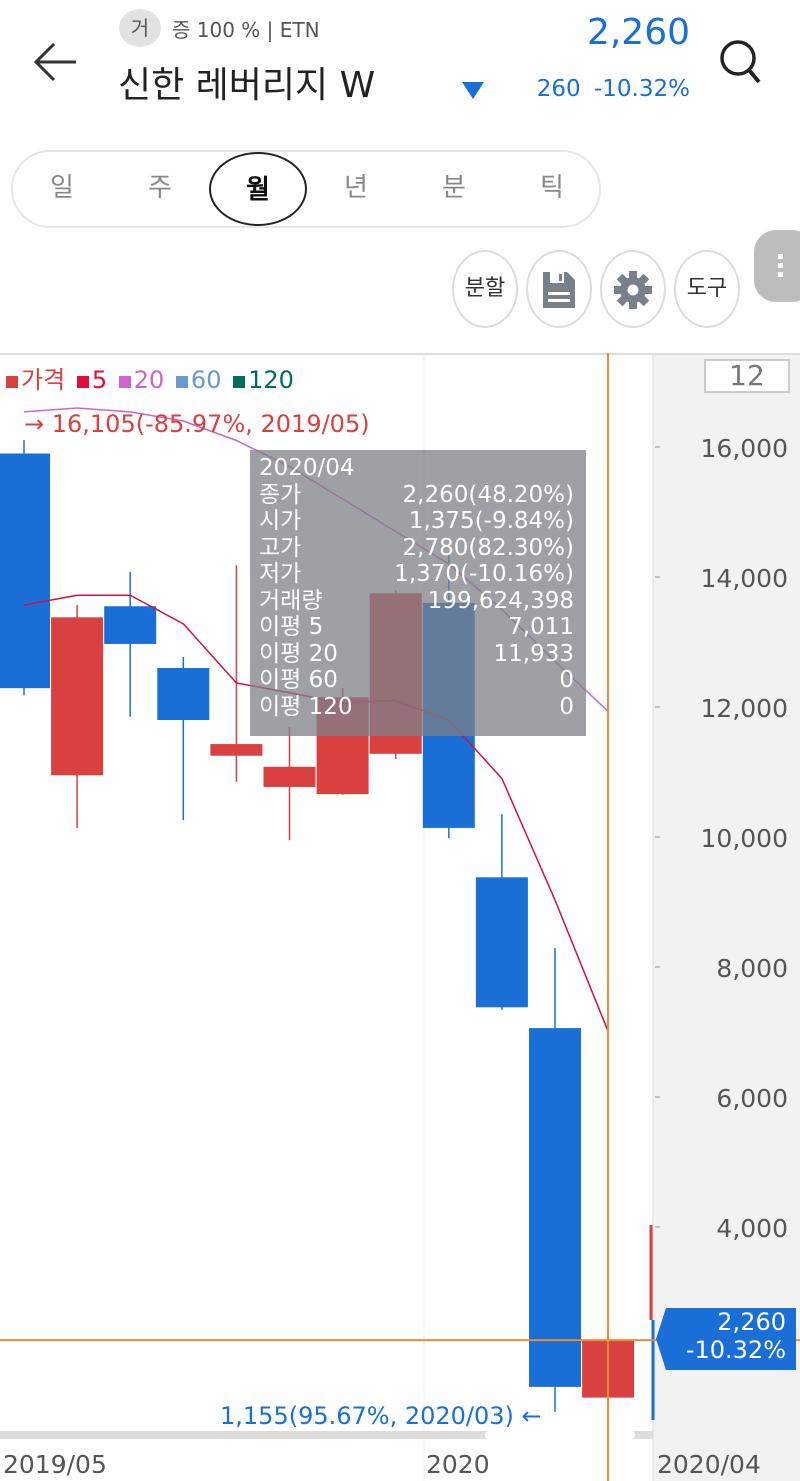  What do you see at coordinates (416, 601) in the screenshot?
I see `tooltip-row: 거래량 199,624,398` at bounding box center [416, 601].